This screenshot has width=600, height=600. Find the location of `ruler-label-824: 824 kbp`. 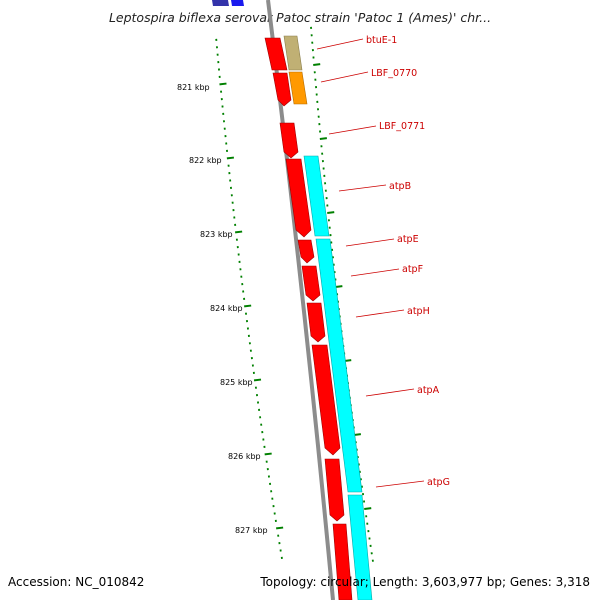

ruler-label-824: 824 kbp is located at coordinates (226, 308).